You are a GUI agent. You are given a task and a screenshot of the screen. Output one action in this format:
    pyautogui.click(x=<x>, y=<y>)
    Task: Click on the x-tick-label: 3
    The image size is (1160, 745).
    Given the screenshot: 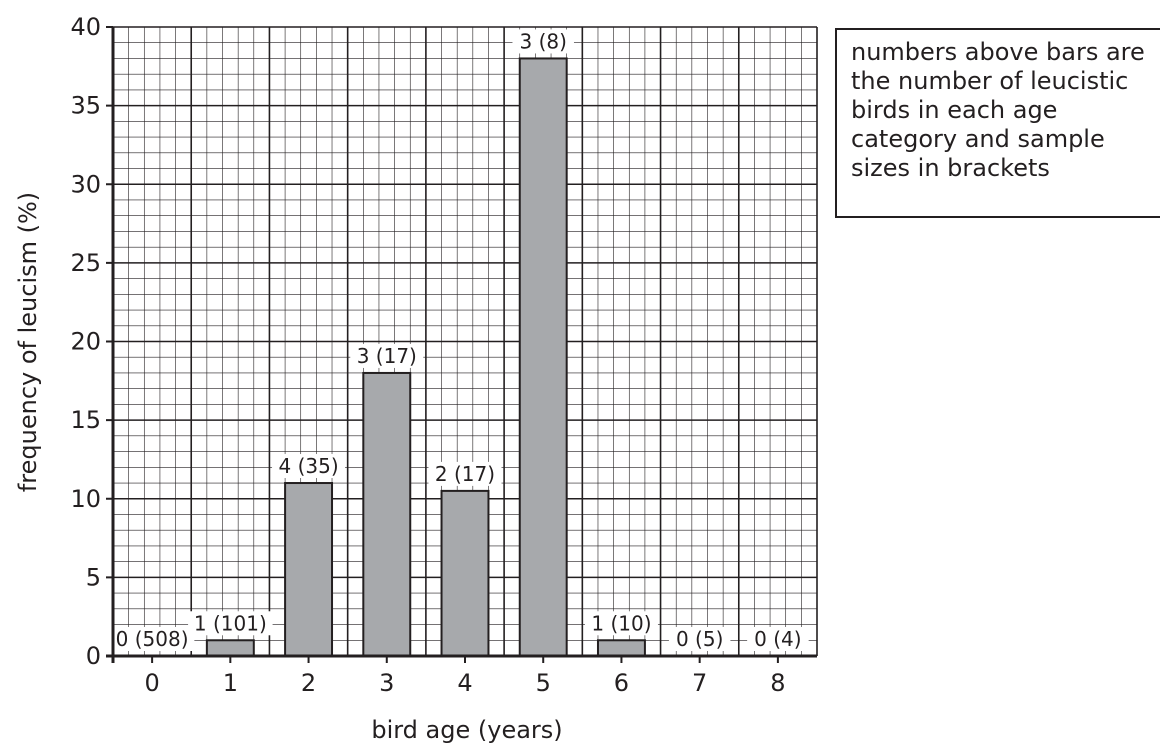 What is the action you would take?
    pyautogui.click(x=386, y=683)
    